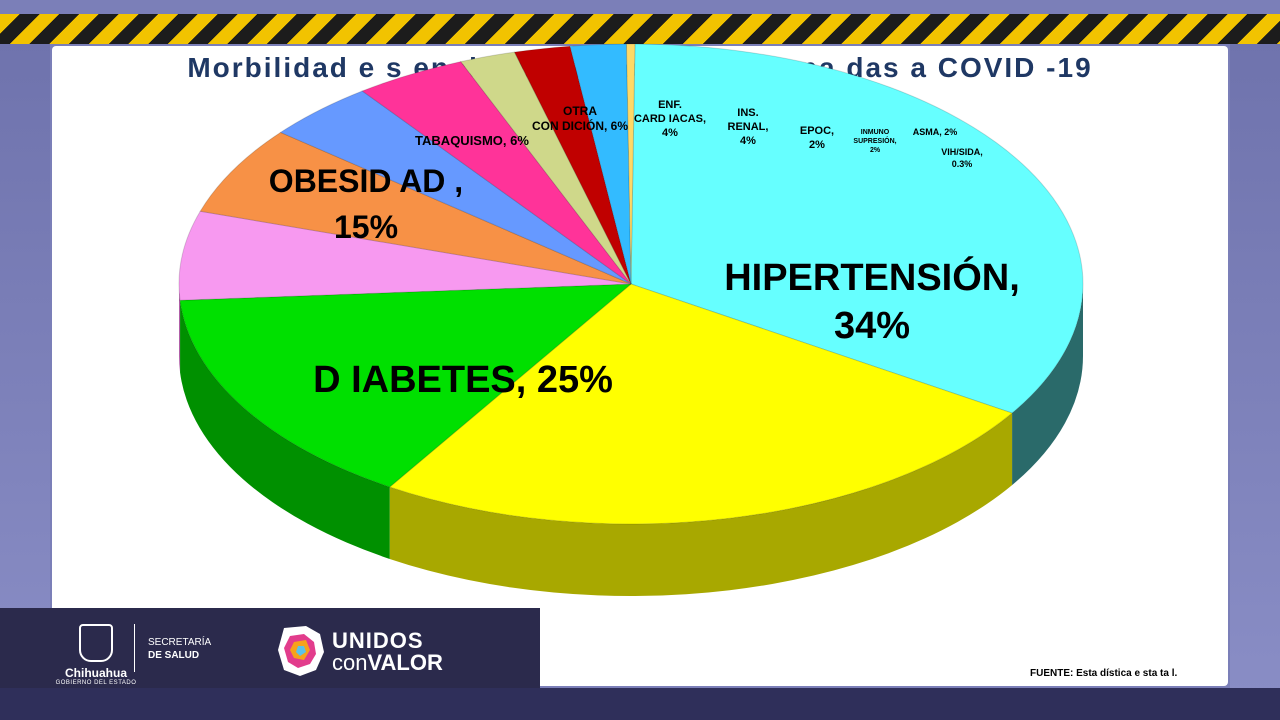 The width and height of the screenshot is (1280, 720). I want to click on campaign-con: con, so click(350, 662).